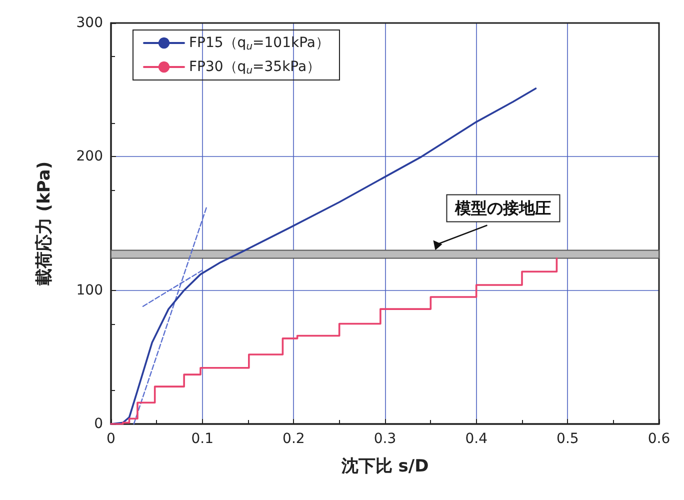 This screenshot has height=500, width=684. I want to click on y-tick-label: 300, so click(89, 23).